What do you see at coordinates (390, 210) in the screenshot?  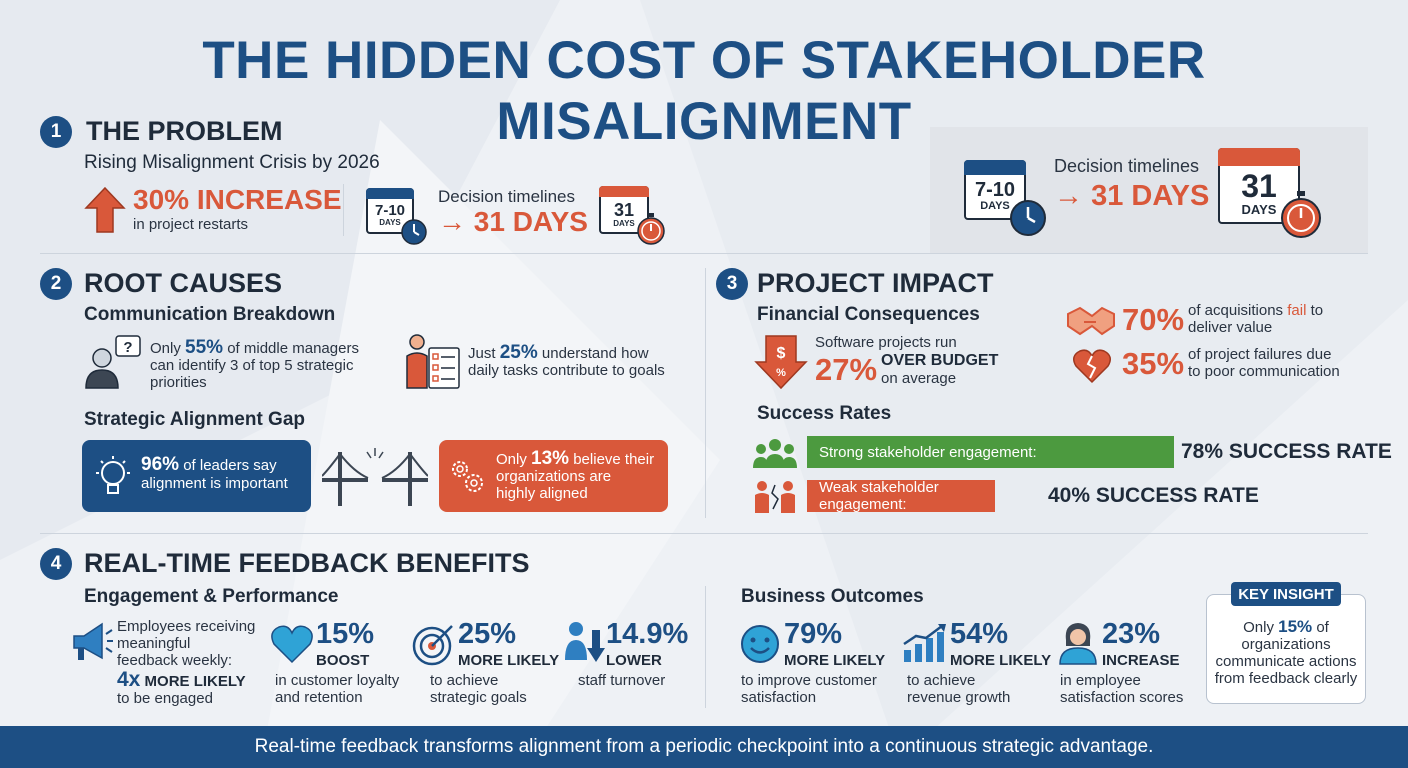 I see `calendar-from-value: 7-10` at bounding box center [390, 210].